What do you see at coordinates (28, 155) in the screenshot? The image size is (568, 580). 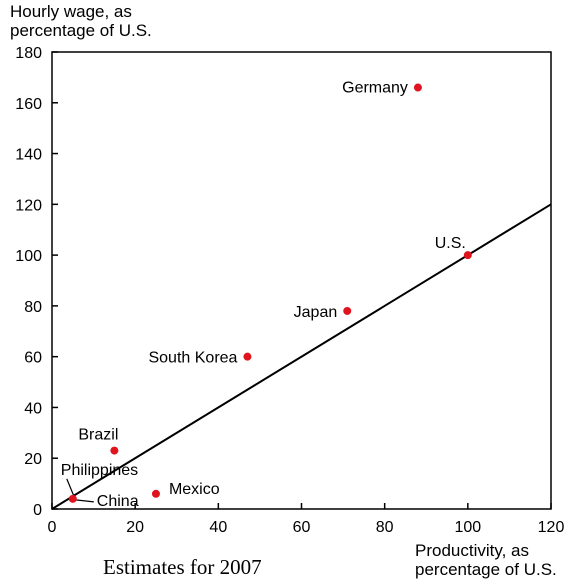 I see `y-tick-label: 140` at bounding box center [28, 155].